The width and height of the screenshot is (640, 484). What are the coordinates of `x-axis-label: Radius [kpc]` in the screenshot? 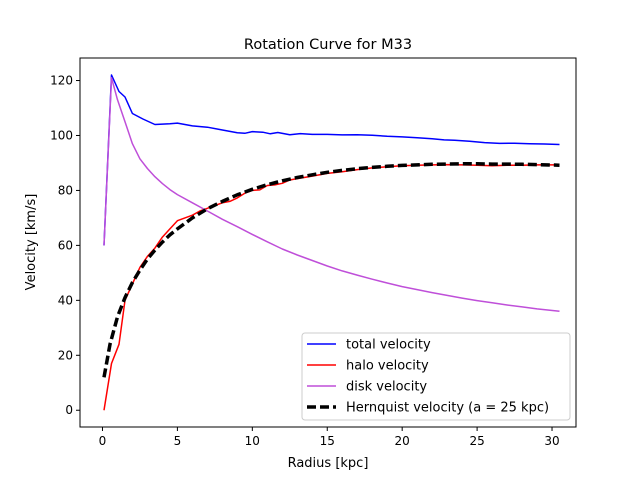 It's located at (328, 463).